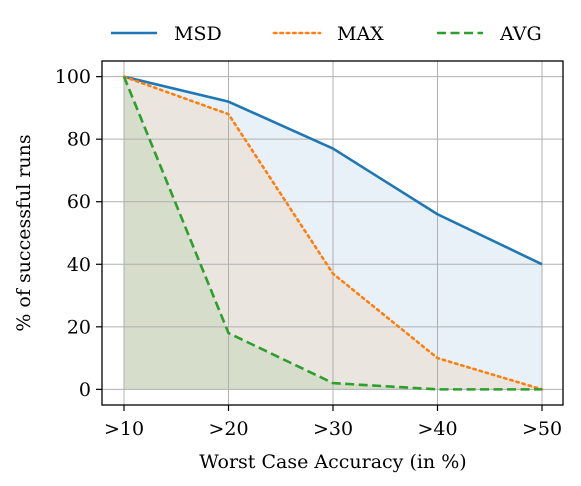 This screenshot has height=486, width=581. Describe the element at coordinates (332, 462) in the screenshot. I see `x-axis-title: Worst Case Accuracy (in %)` at that location.